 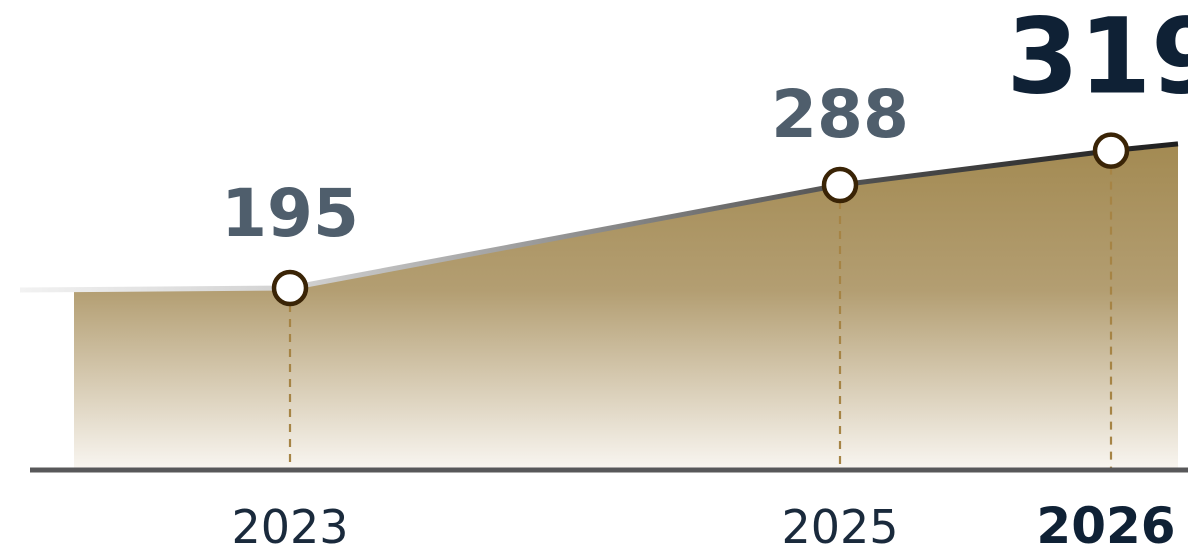 What do you see at coordinates (290, 213) in the screenshot?
I see `value-label-2023: 195` at bounding box center [290, 213].